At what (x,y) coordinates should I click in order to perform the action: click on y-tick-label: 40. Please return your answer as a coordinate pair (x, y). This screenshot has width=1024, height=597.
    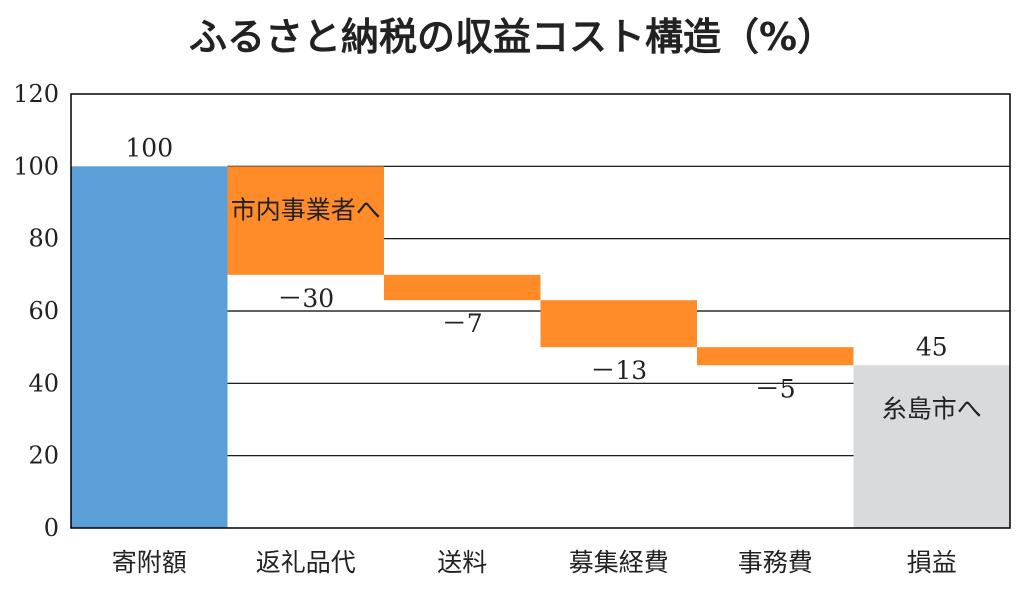
    Looking at the image, I should click on (43, 383).